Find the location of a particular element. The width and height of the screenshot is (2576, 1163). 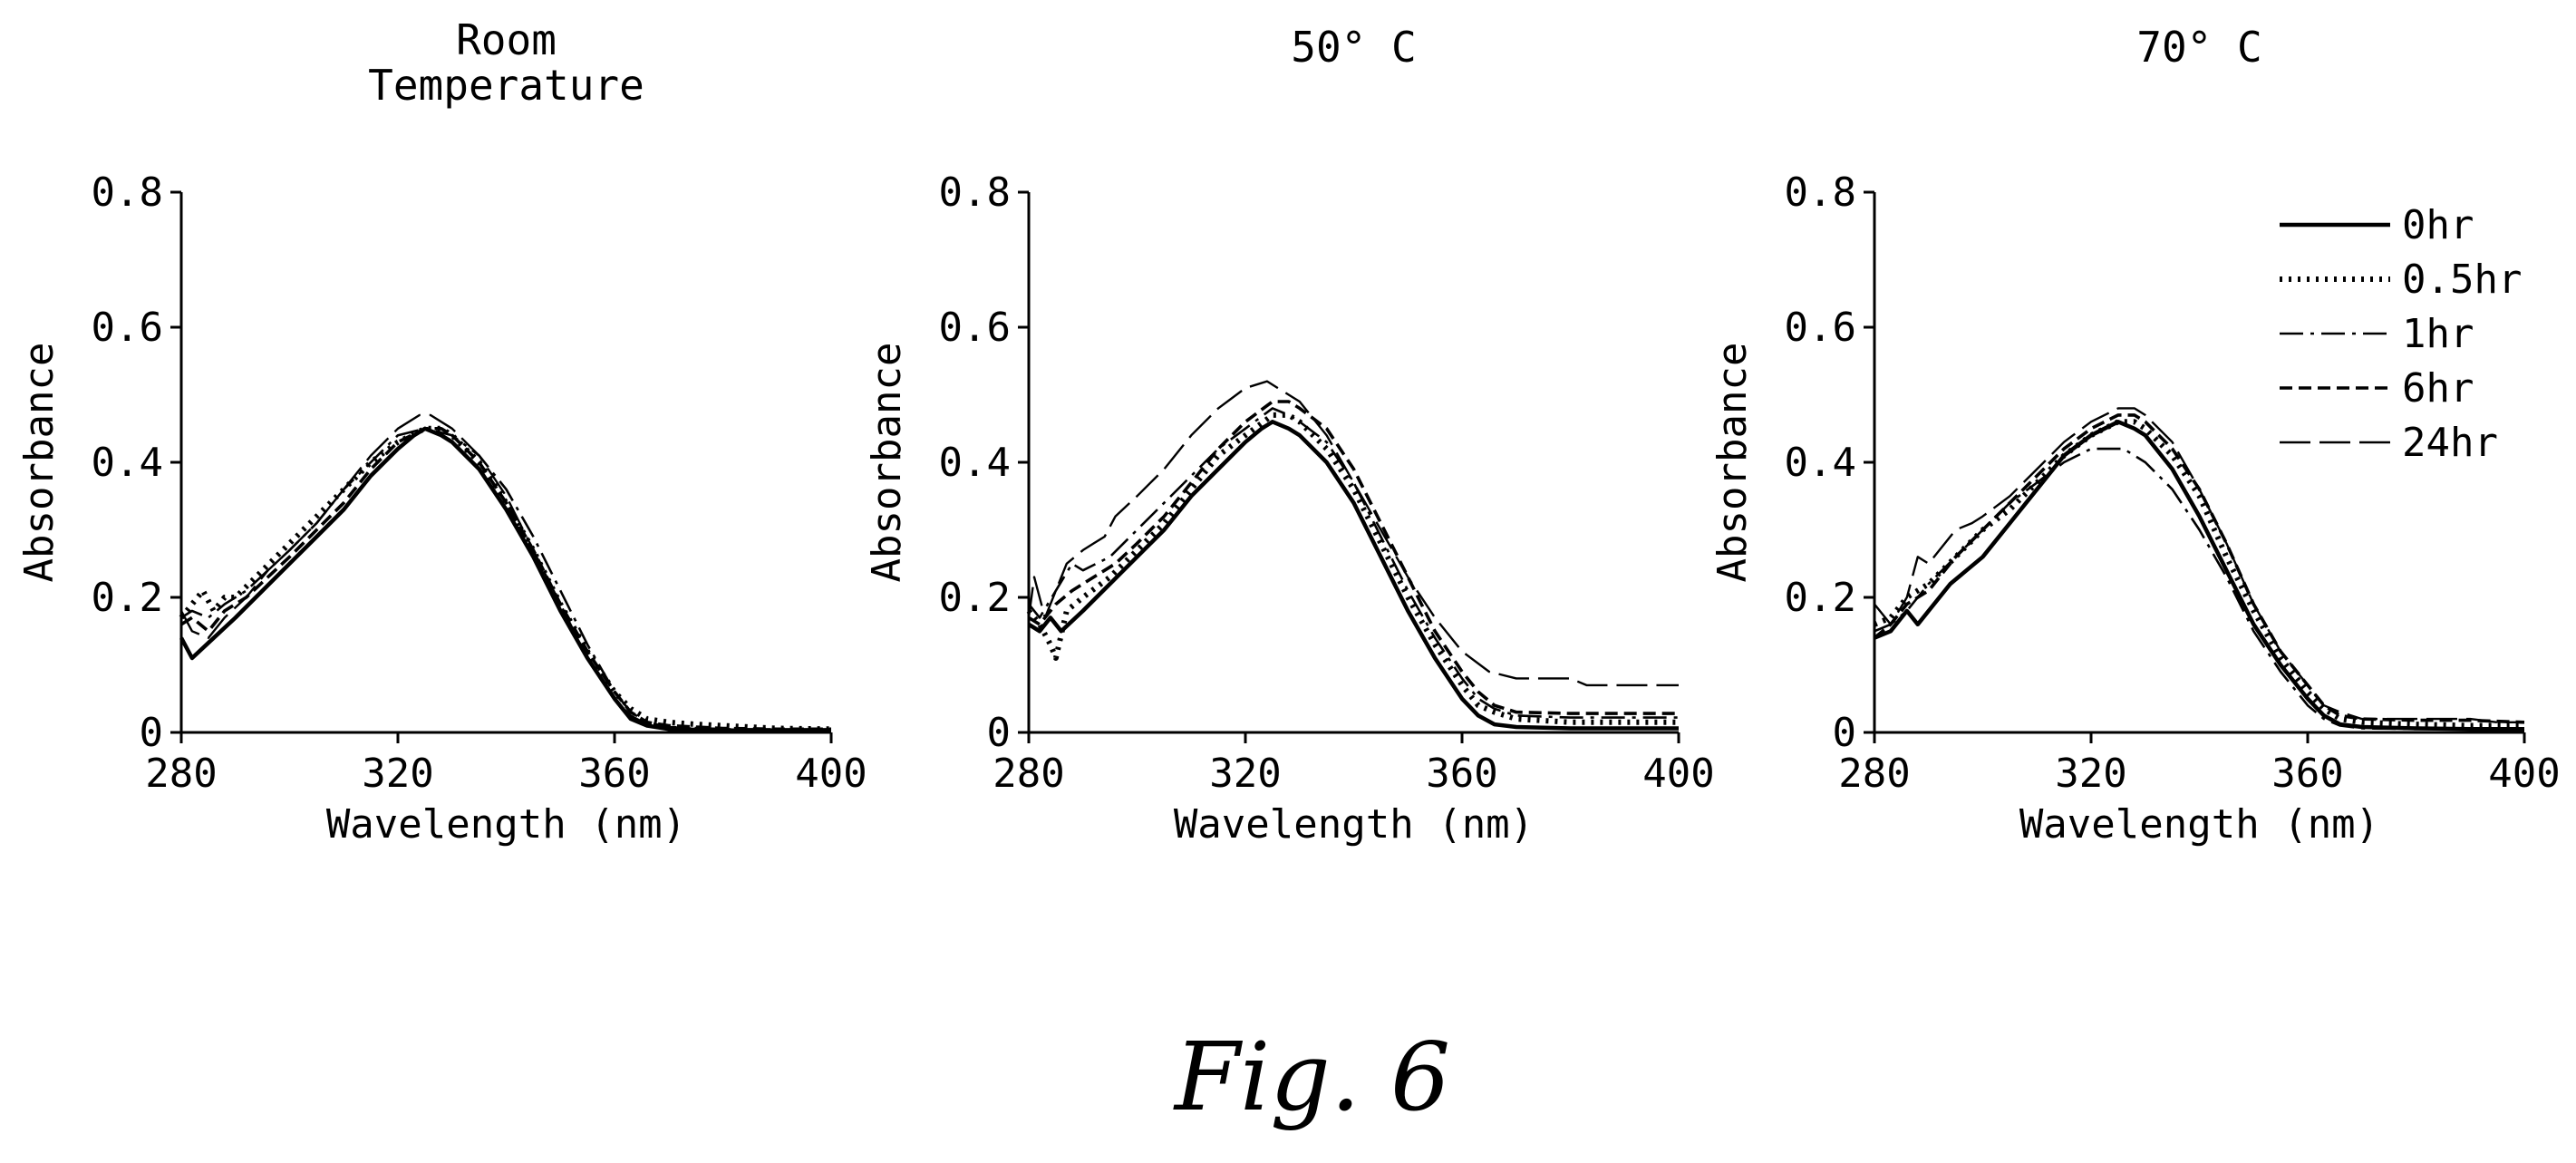

legend-label: 0hr is located at coordinates (2438, 225).